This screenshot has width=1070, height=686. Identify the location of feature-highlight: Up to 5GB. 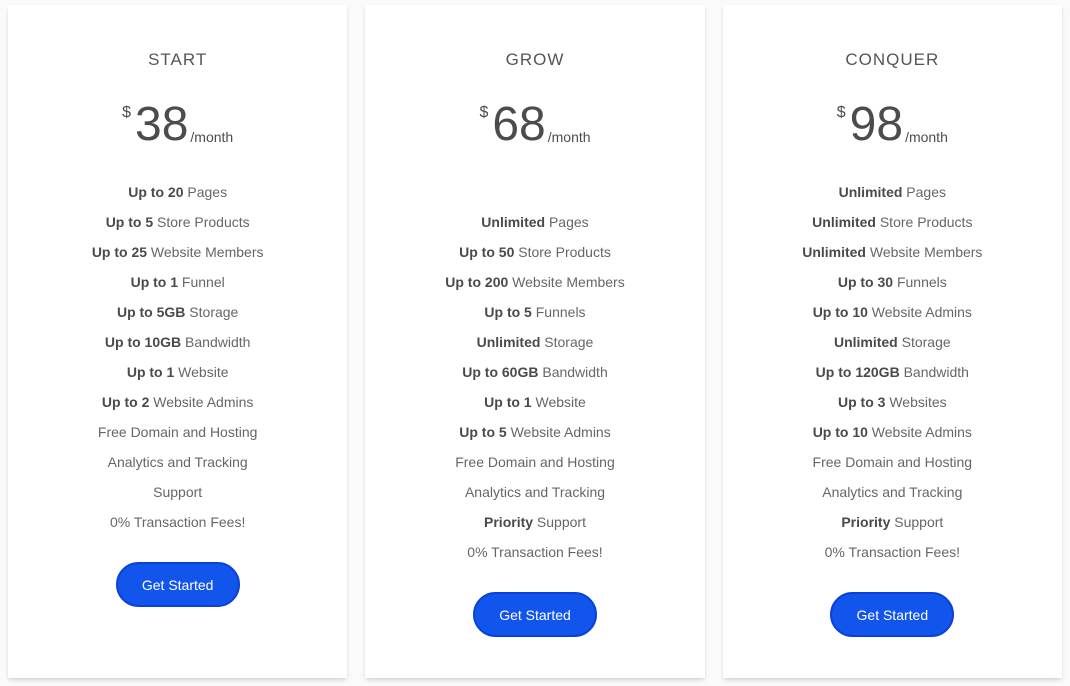
(151, 312).